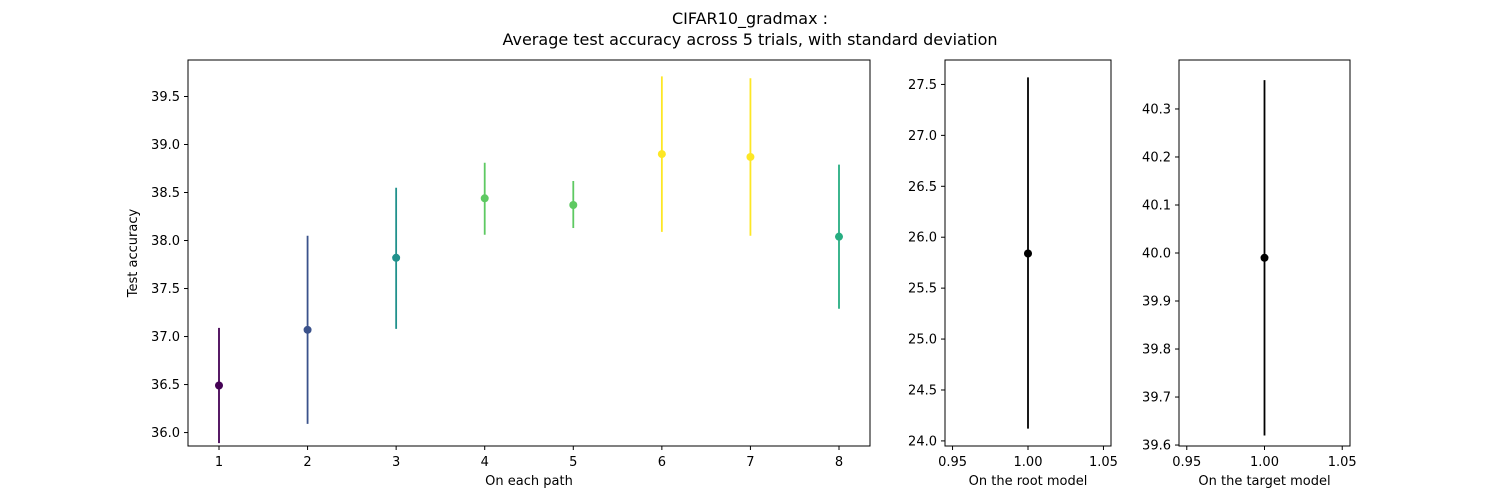  What do you see at coordinates (165, 145) in the screenshot?
I see `y-tick-label: 39.0` at bounding box center [165, 145].